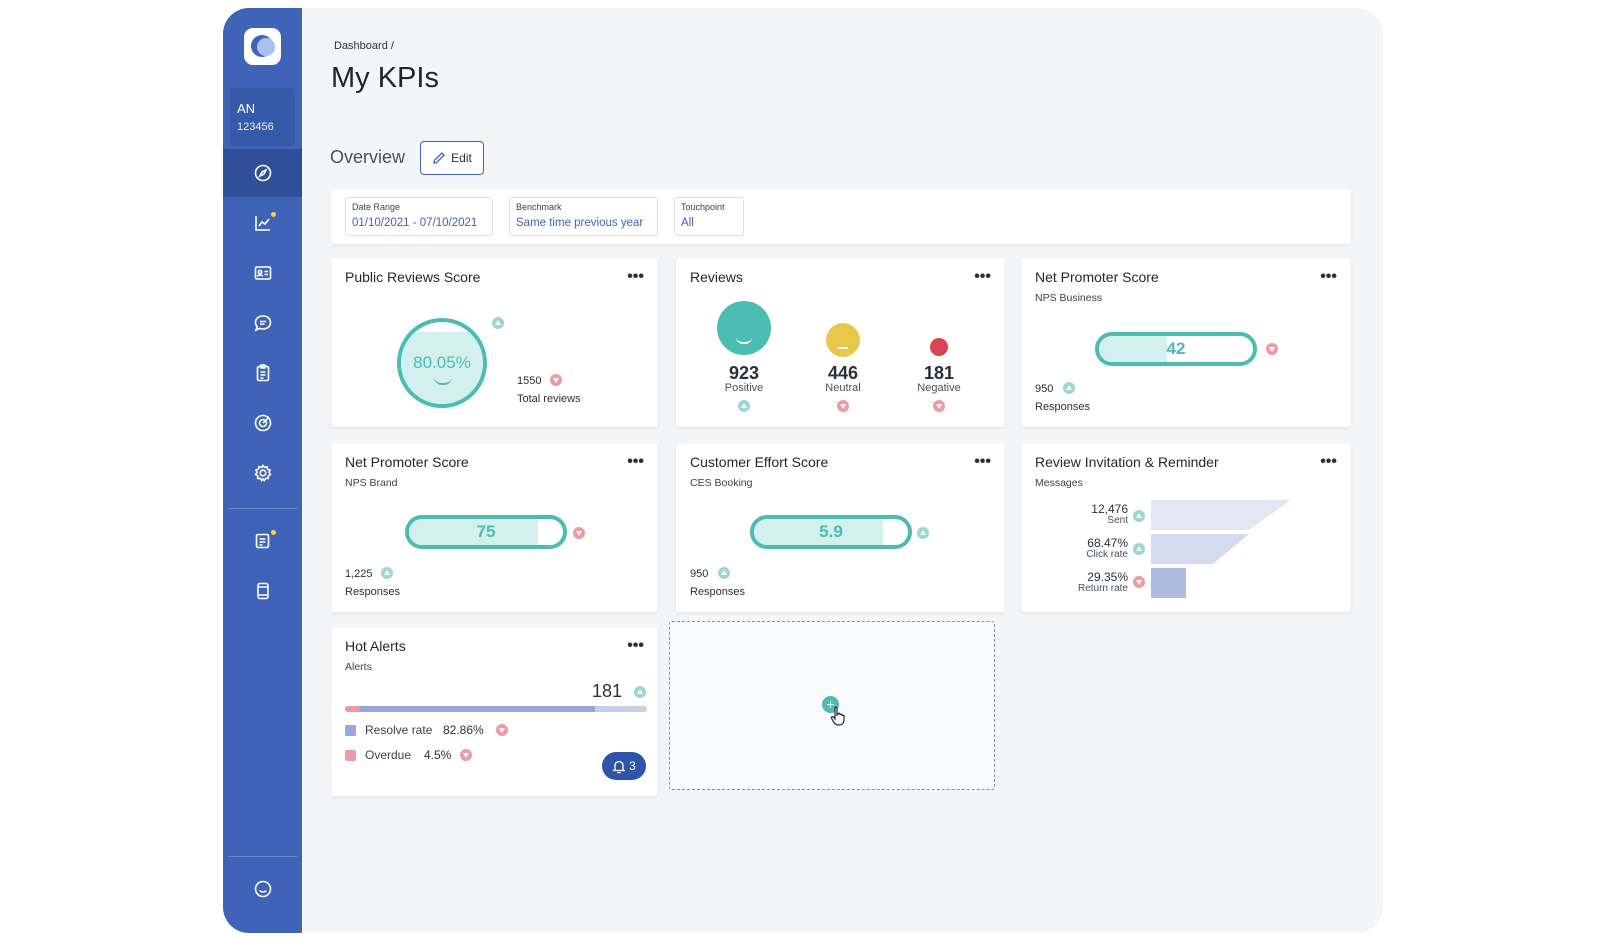  What do you see at coordinates (549, 399) in the screenshot?
I see `total-reviews-label: Total reviews` at bounding box center [549, 399].